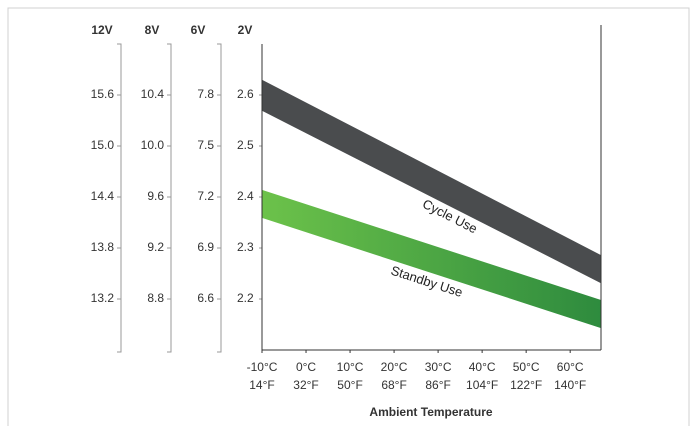  What do you see at coordinates (526, 367) in the screenshot?
I see `x-tick-label: 50°C` at bounding box center [526, 367].